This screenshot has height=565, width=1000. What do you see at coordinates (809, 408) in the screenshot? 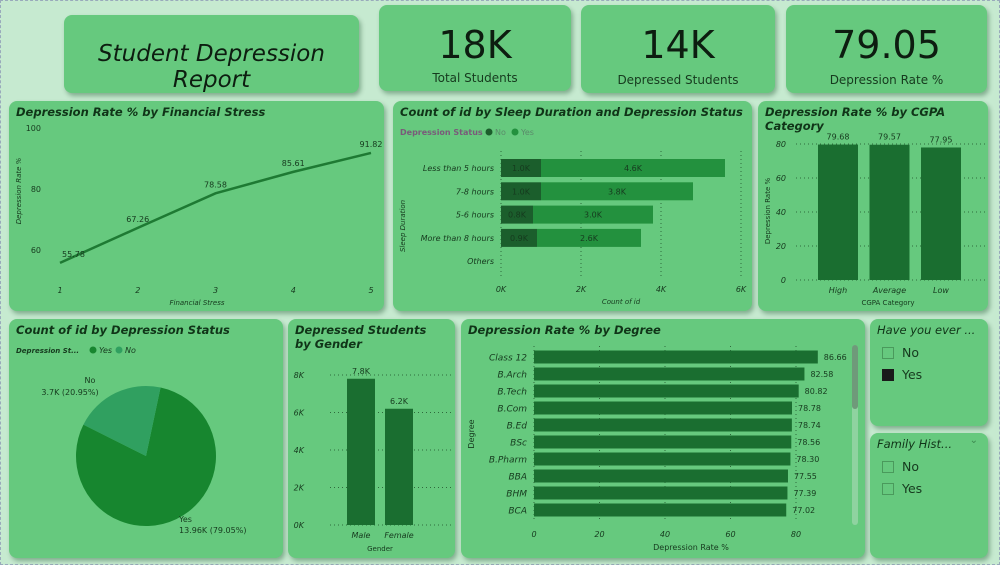
I see `data-label: 78.78` at bounding box center [809, 408].